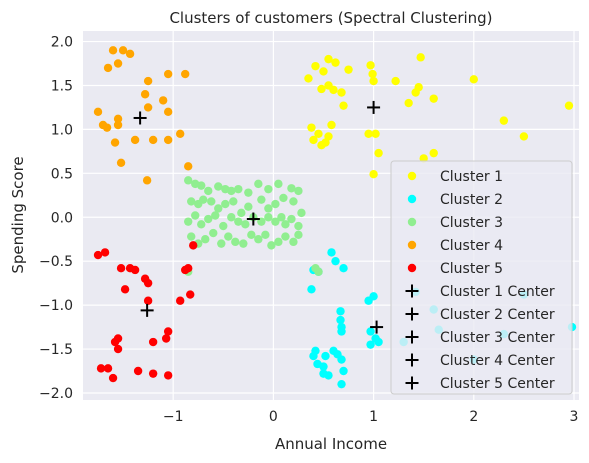  Describe the element at coordinates (471, 200) in the screenshot. I see `legend-label: Cluster 2` at that location.